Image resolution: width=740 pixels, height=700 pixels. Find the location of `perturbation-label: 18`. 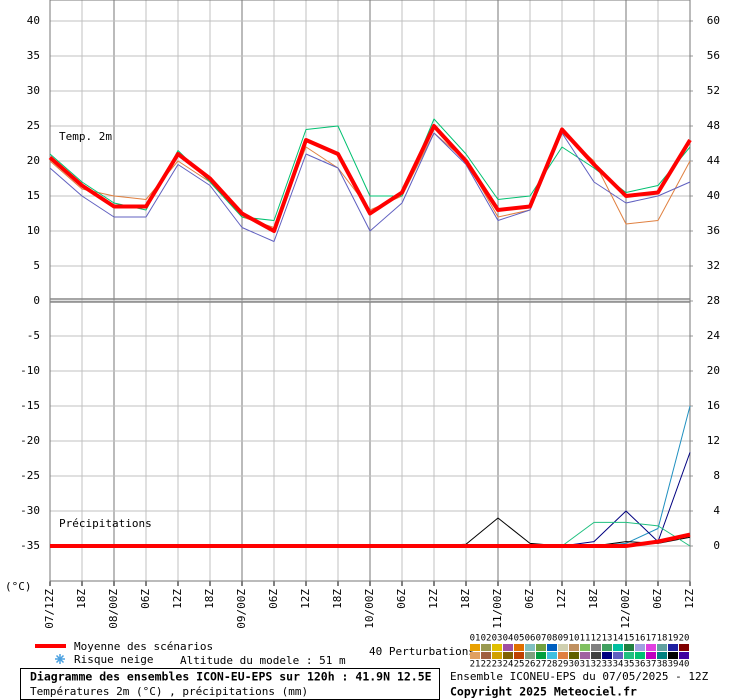

perturbation-label: 18 is located at coordinates (662, 639).